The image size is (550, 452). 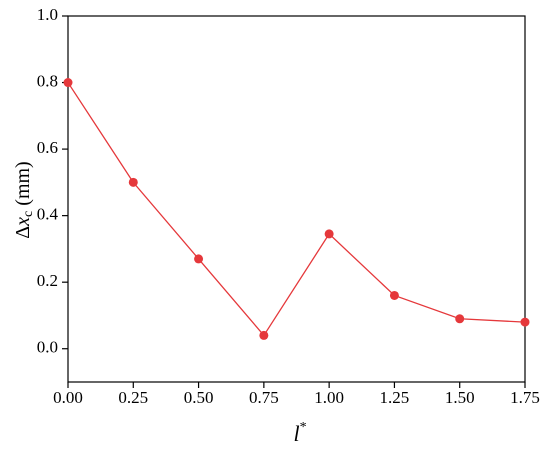 I want to click on x-tick-label: 0.75, so click(x=264, y=397).